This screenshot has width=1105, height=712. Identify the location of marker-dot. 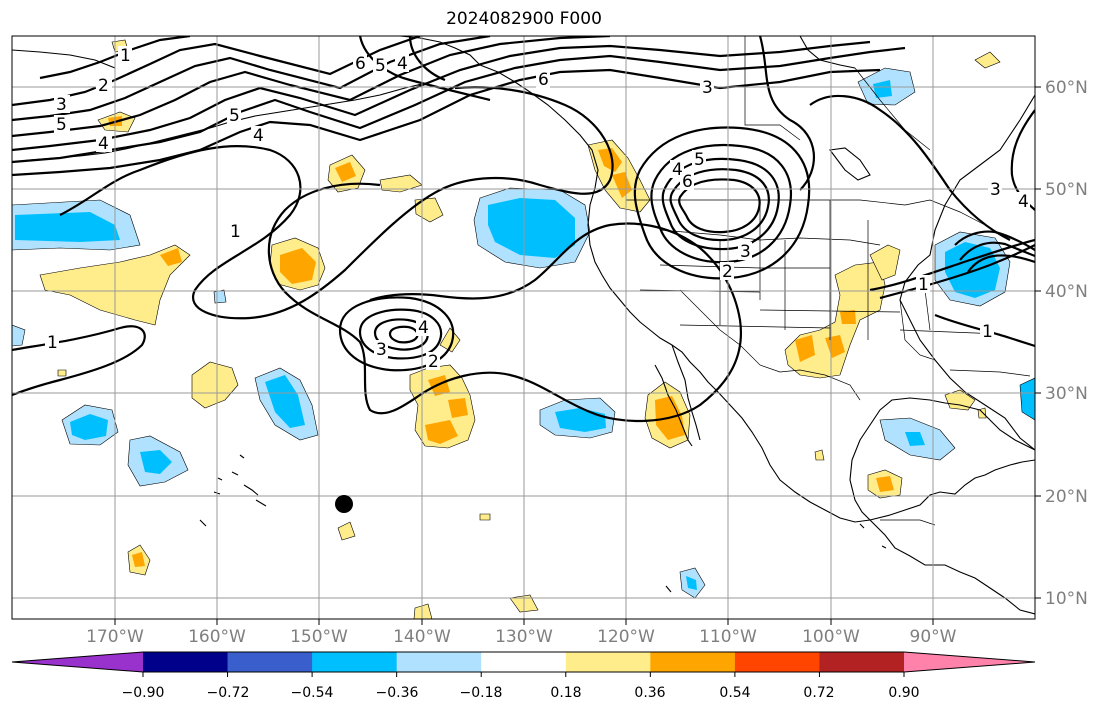
(344, 504).